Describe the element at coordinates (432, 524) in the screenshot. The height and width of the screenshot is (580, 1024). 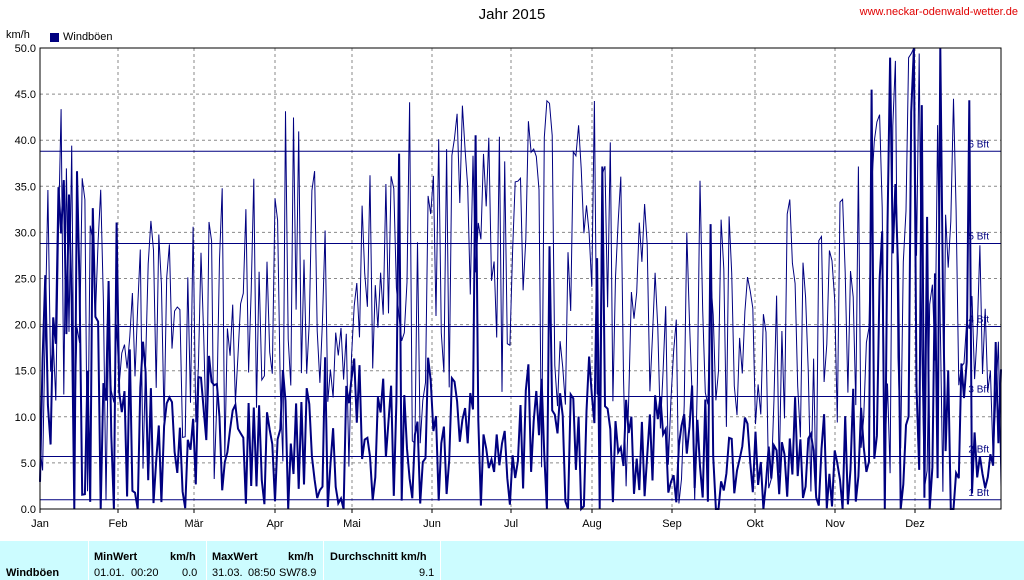
I see `x-tick-label: Jun` at that location.